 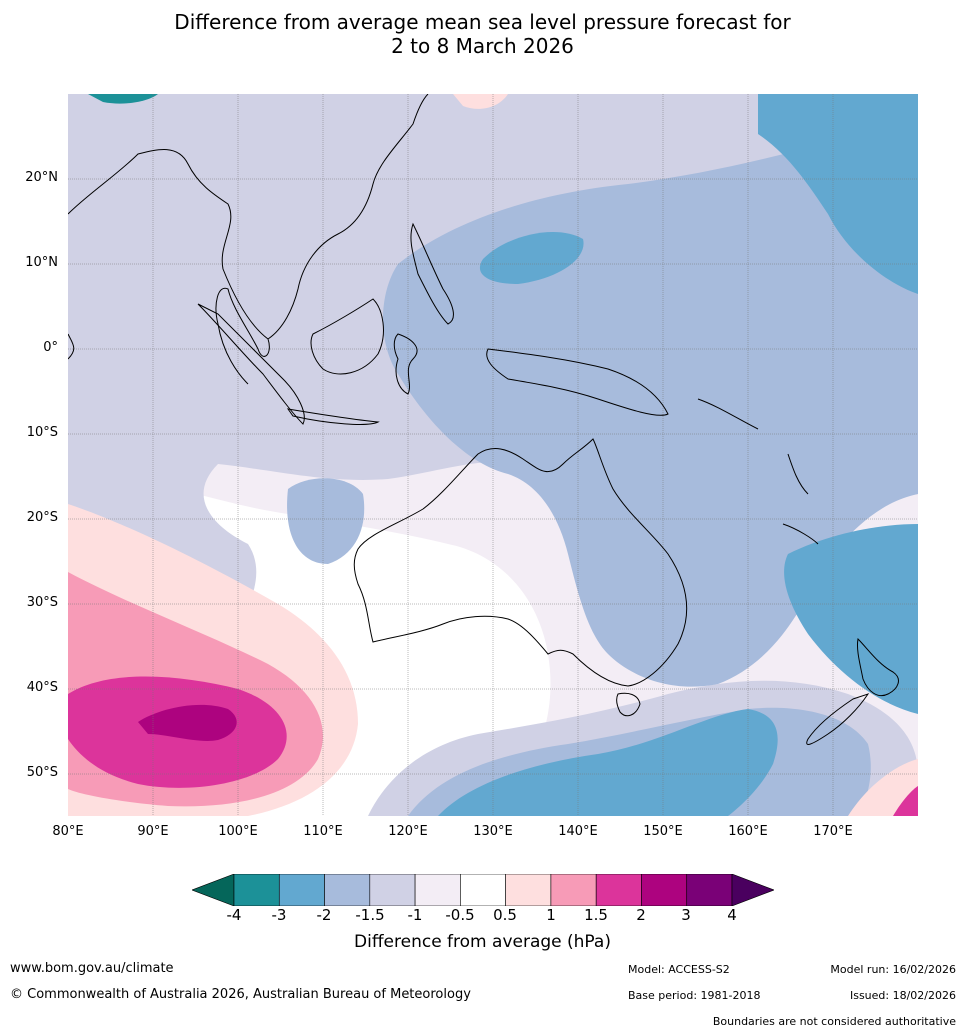 What do you see at coordinates (902, 995) in the screenshot?
I see `issued-date: Issued: 18/02/2026` at bounding box center [902, 995].